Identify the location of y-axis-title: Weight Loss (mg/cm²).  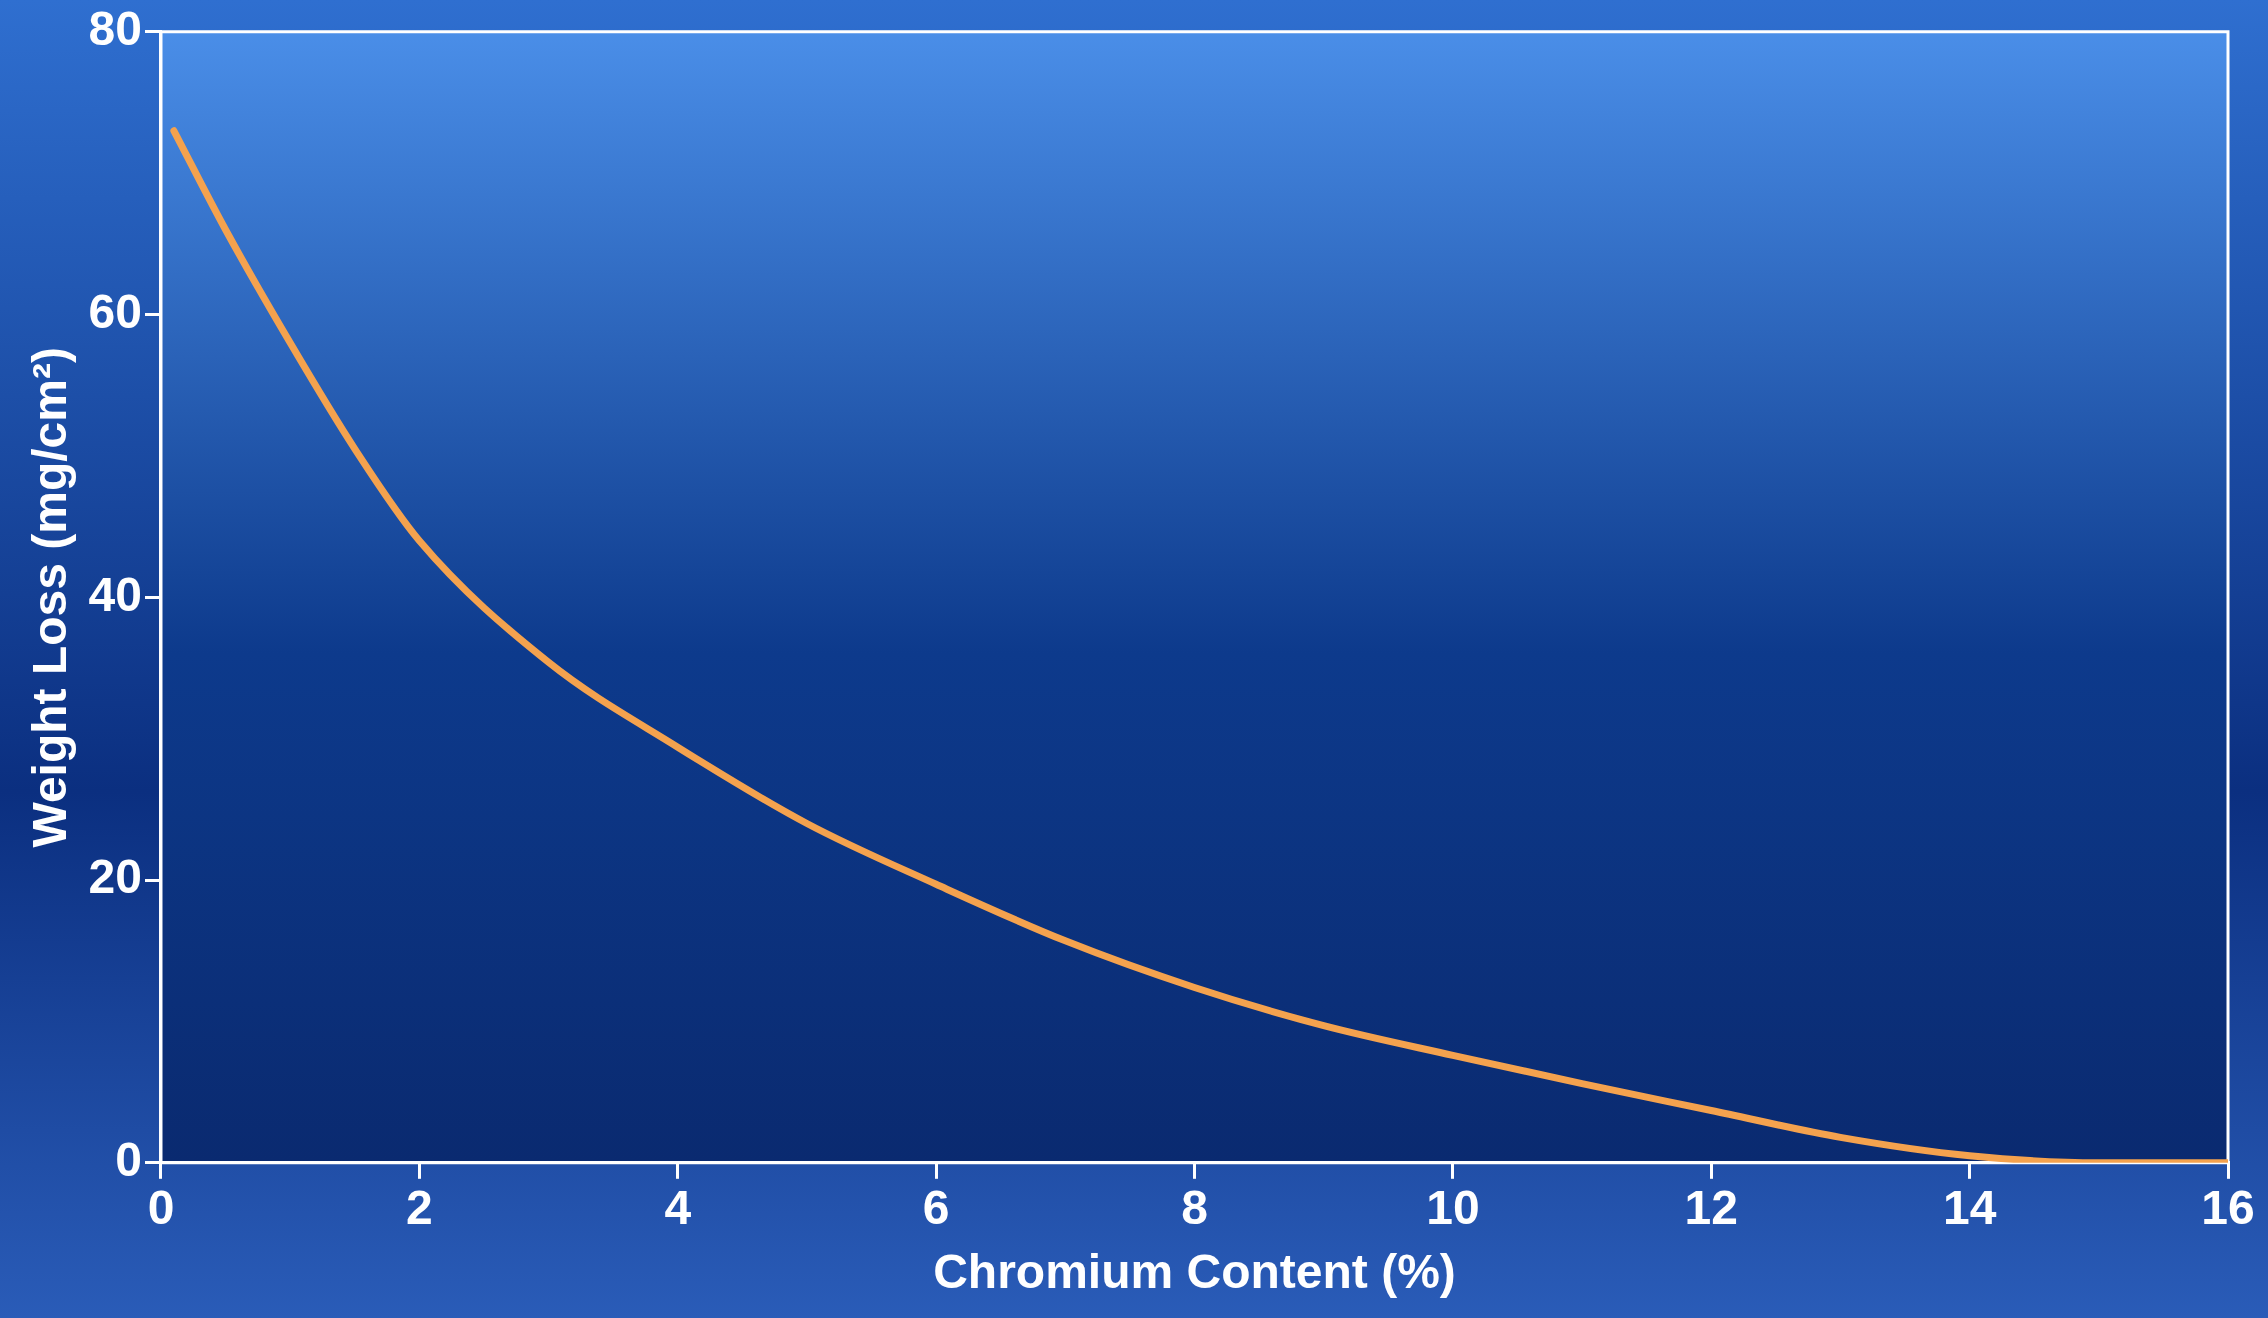
(50, 597).